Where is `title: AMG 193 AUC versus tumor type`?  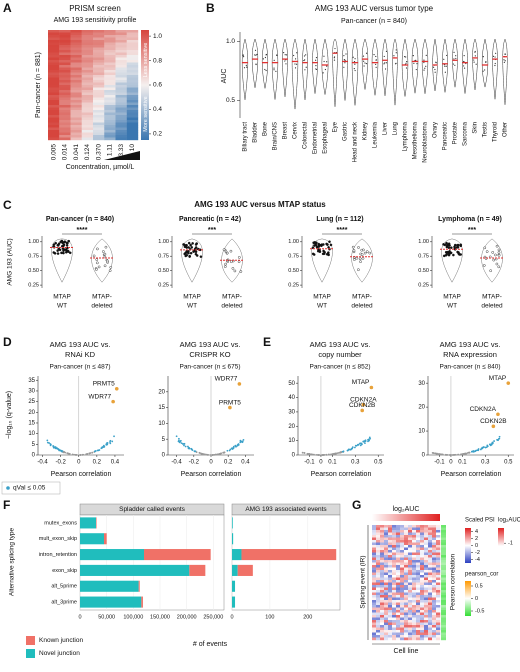
title: AMG 193 AUC versus tumor type is located at coordinates (374, 8).